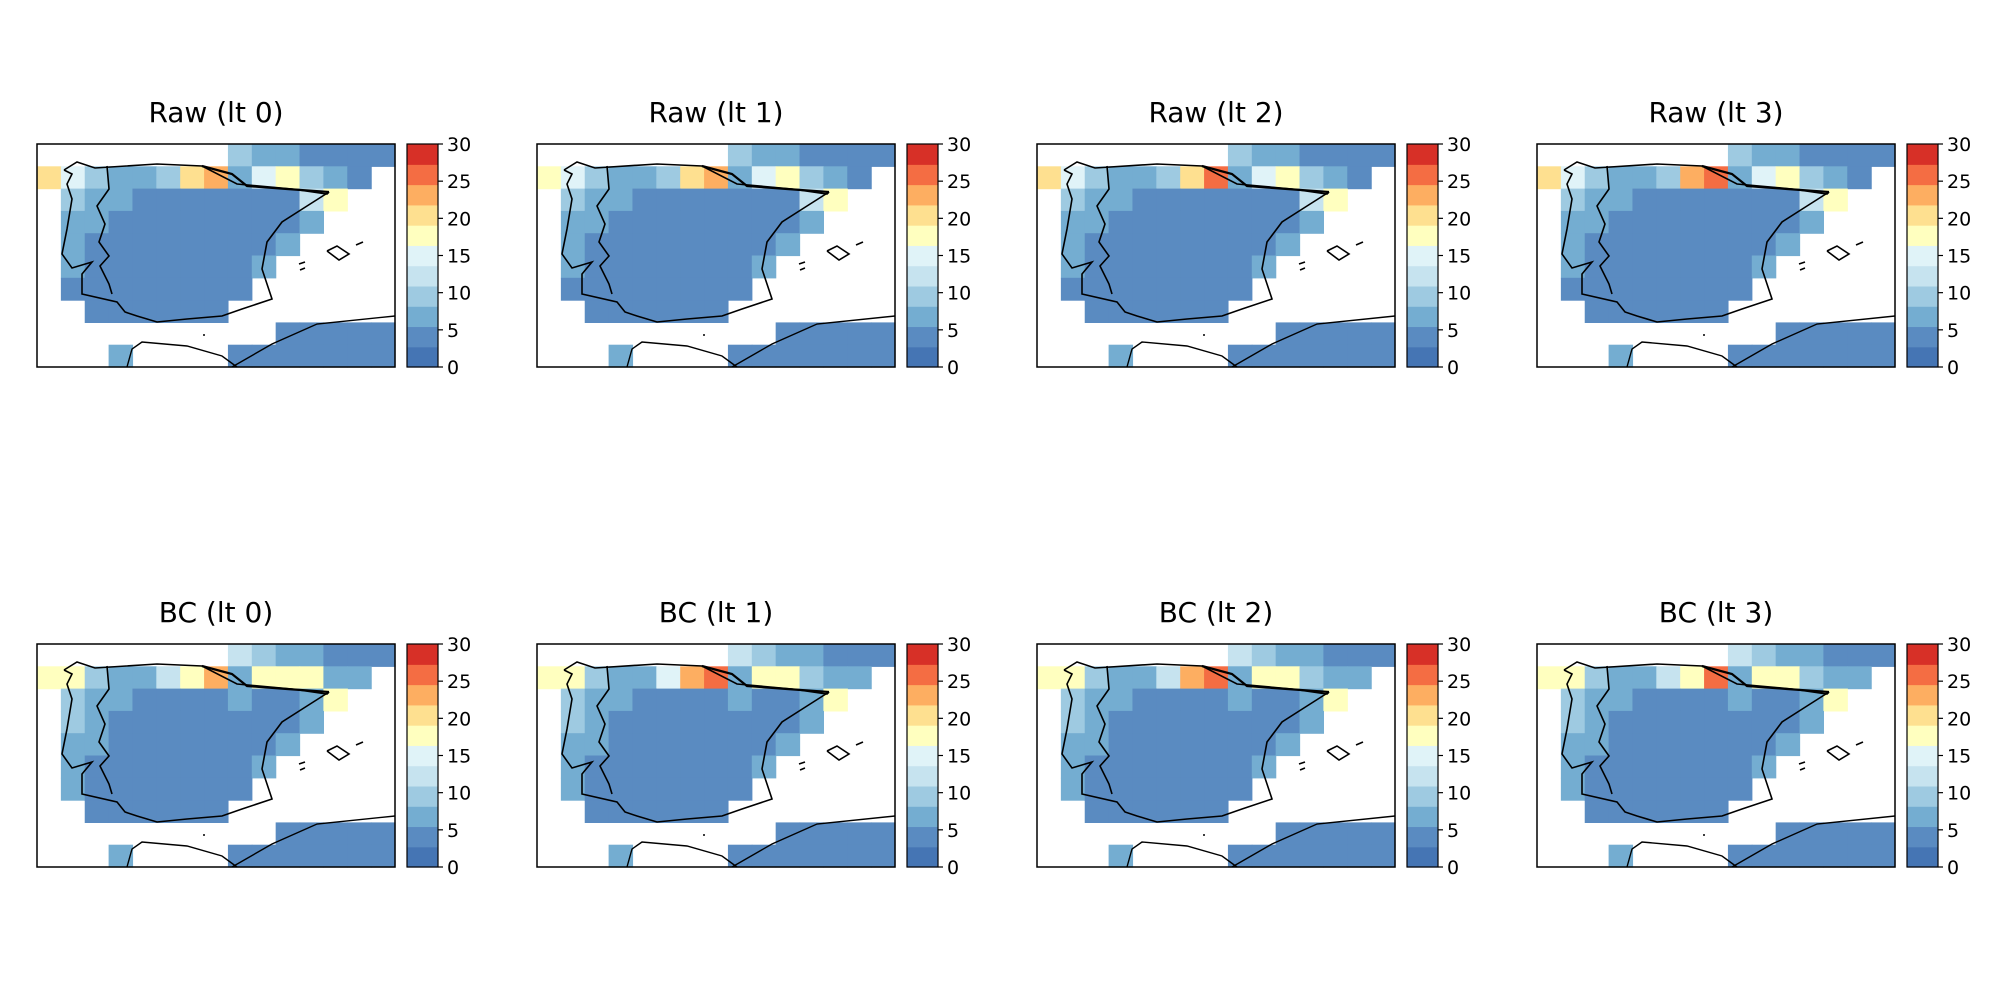 Image resolution: width=2000 pixels, height=1000 pixels. Describe the element at coordinates (959, 294) in the screenshot. I see `colorbar-tick-label: 10` at that location.